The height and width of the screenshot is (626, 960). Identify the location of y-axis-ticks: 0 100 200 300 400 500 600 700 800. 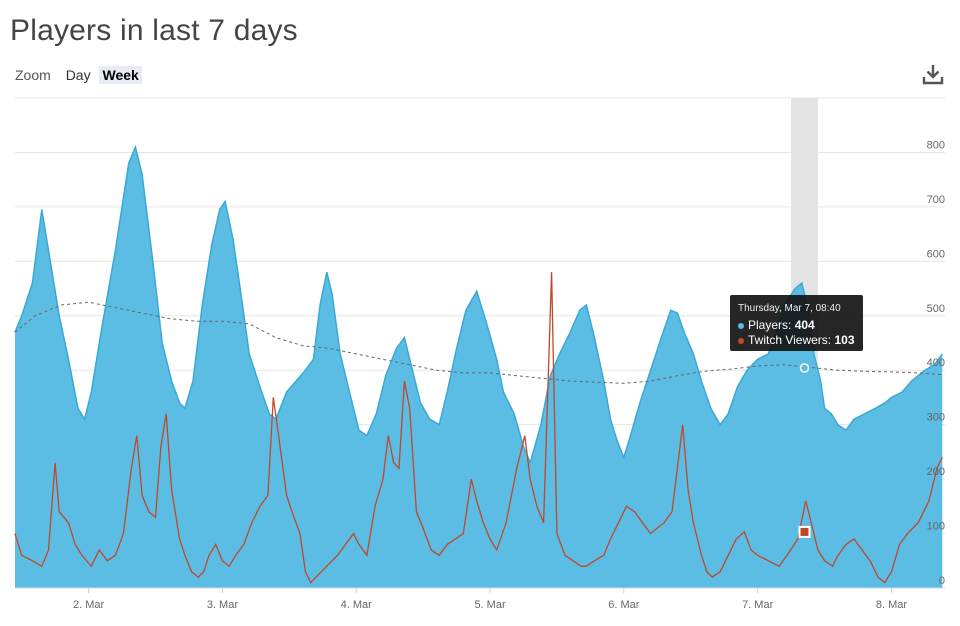
(936, 363).